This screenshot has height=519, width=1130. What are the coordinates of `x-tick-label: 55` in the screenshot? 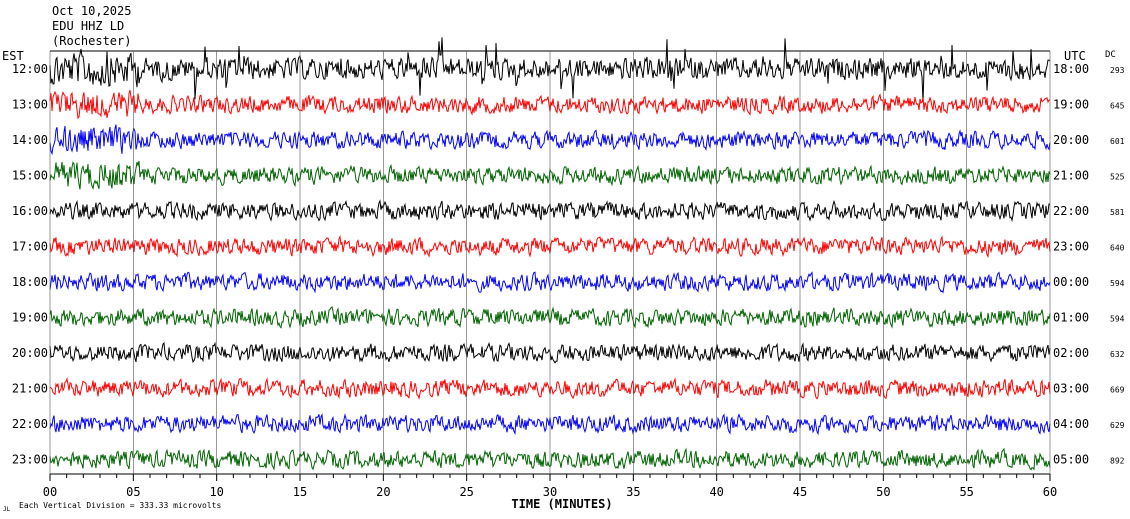 It's located at (966, 492).